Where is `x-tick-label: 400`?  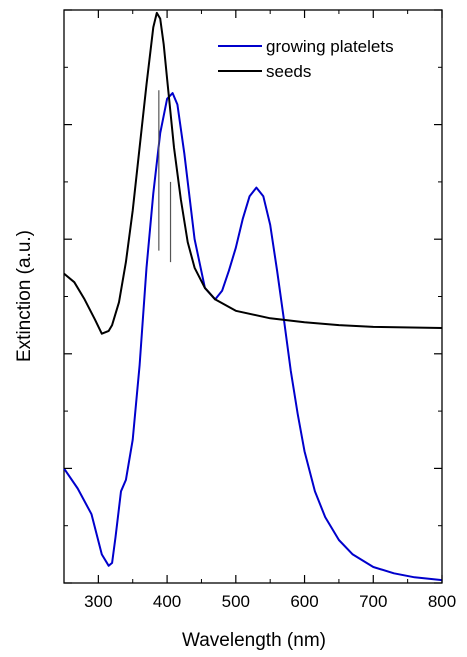
x-tick-label: 400 is located at coordinates (167, 601).